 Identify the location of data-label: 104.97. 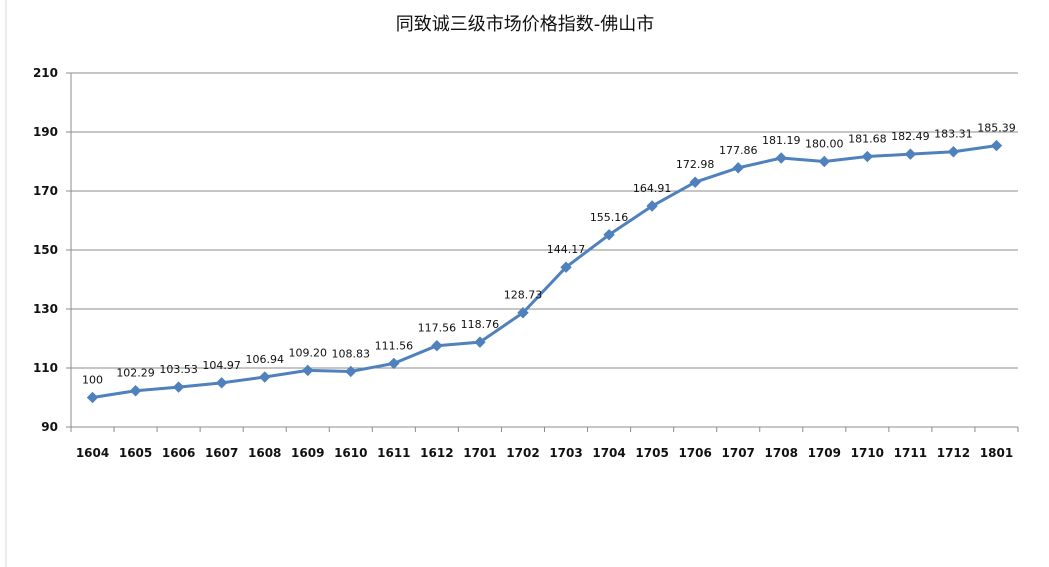
(221, 365).